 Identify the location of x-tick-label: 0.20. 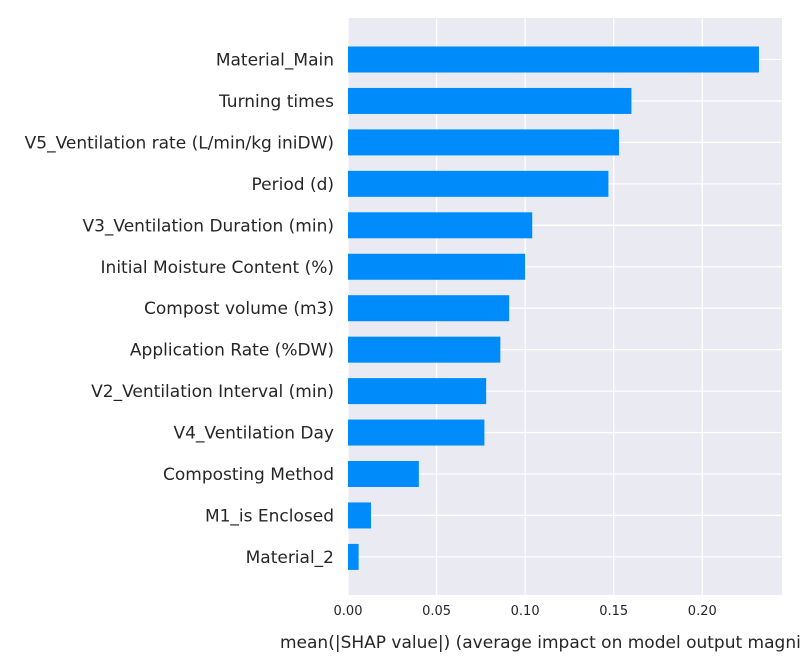
(702, 611).